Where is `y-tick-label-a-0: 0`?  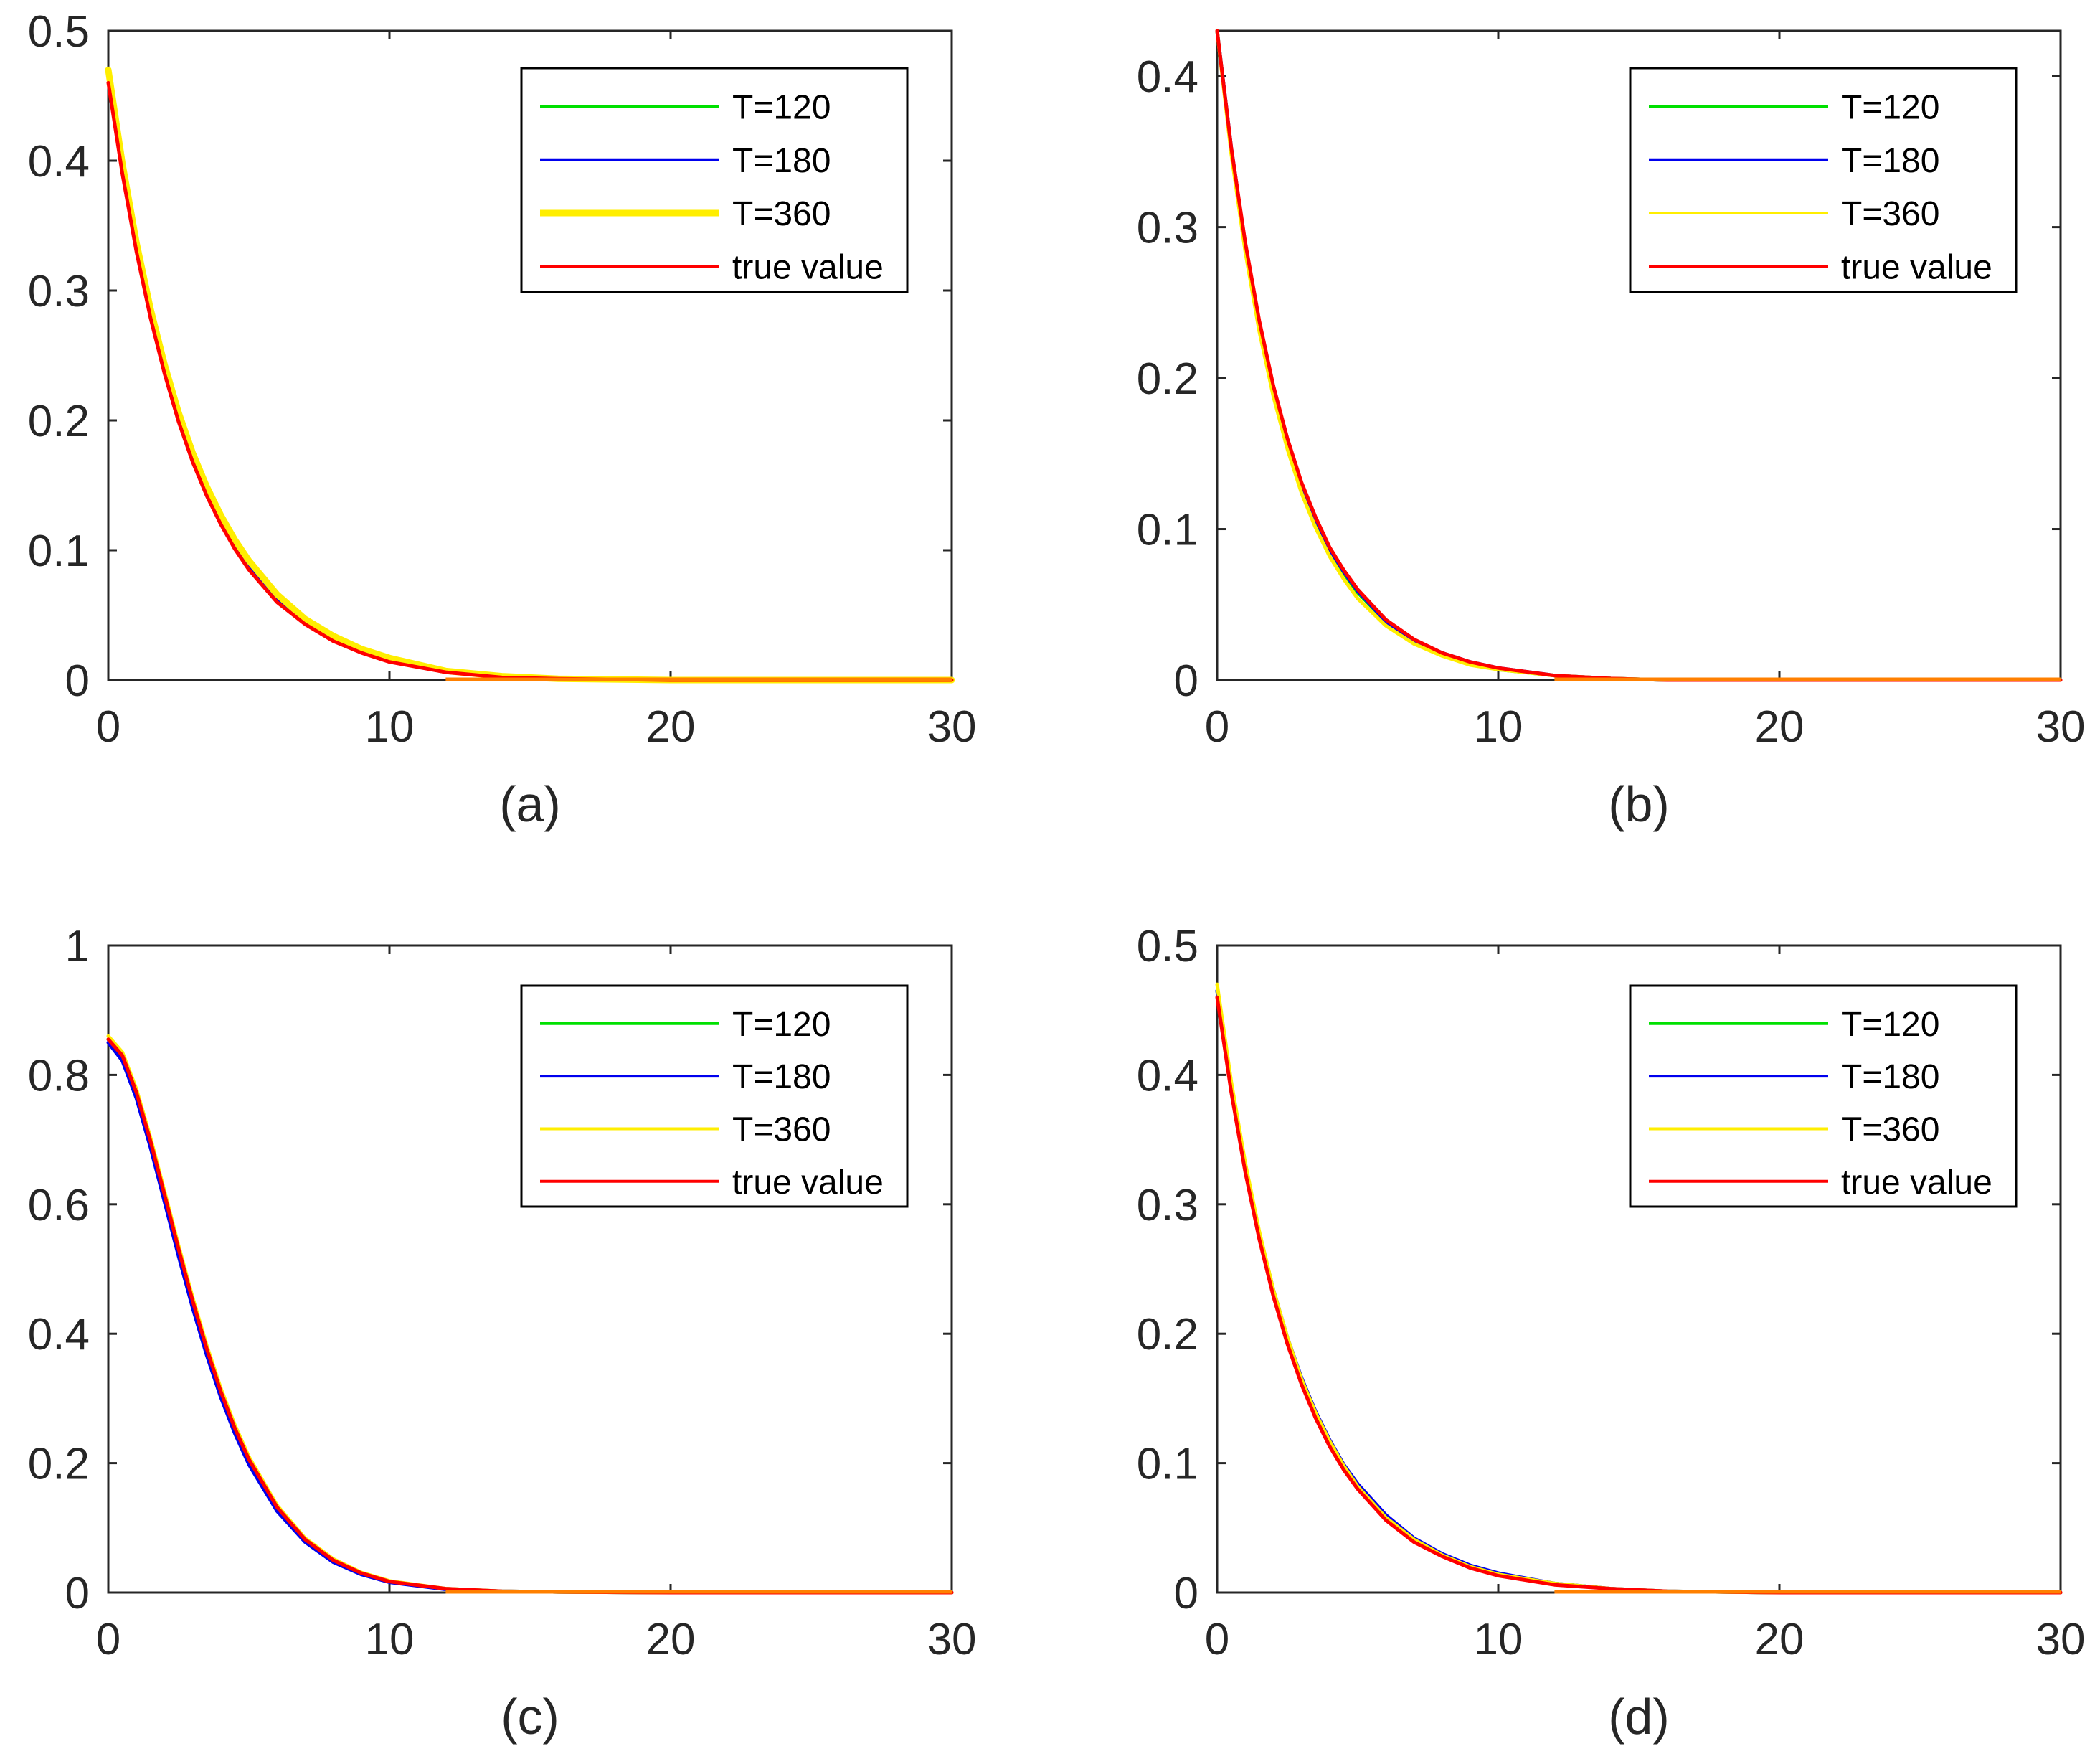
y-tick-label-a-0: 0 is located at coordinates (77, 681).